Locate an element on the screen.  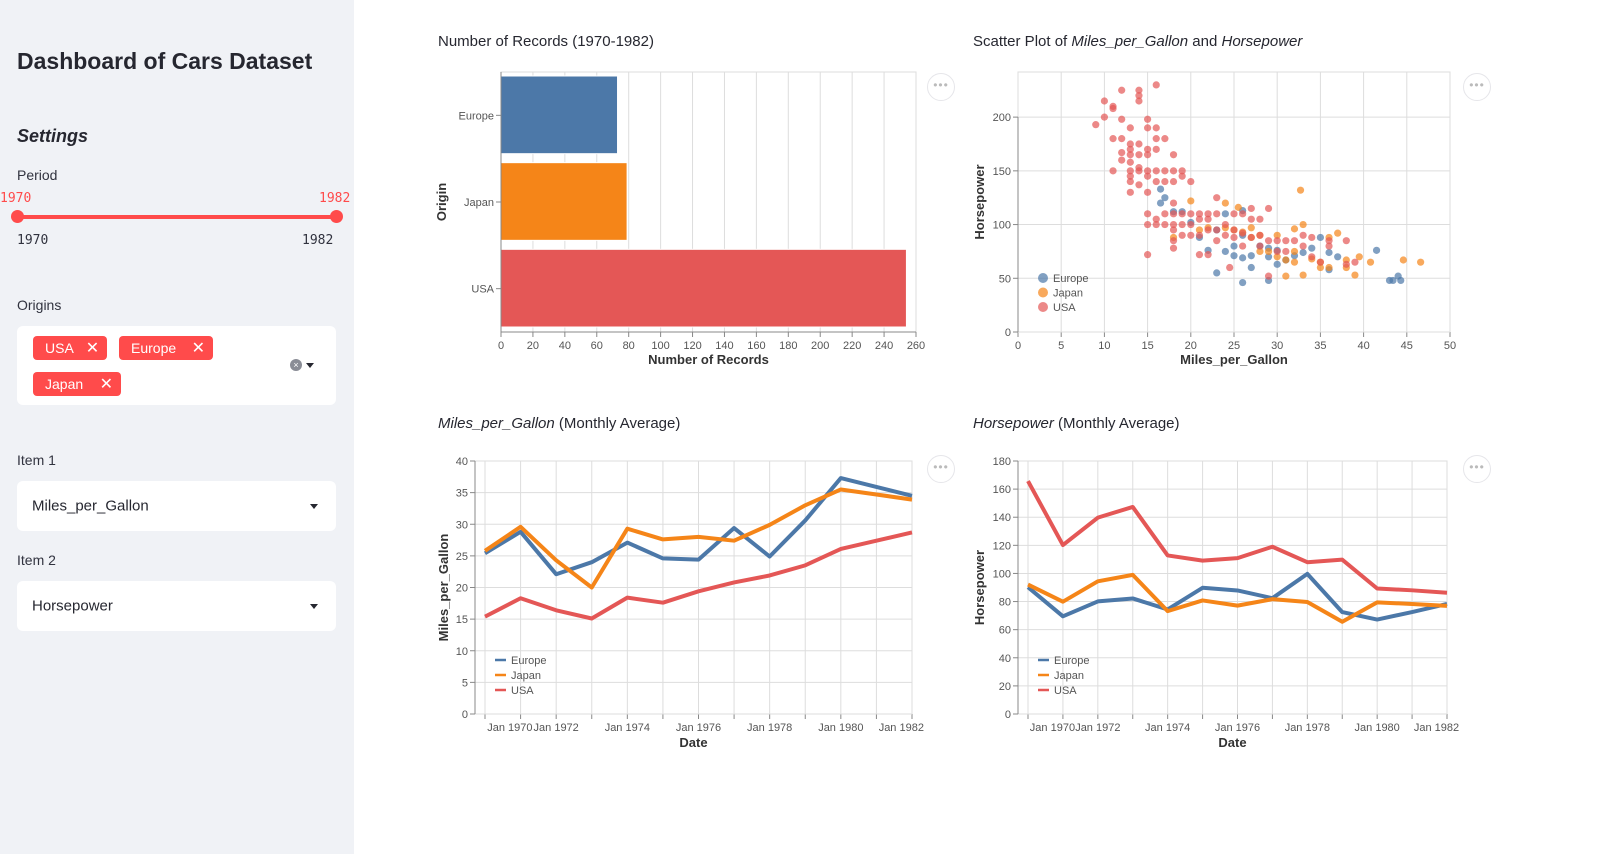
x-tick-label: 180 is located at coordinates (788, 346).